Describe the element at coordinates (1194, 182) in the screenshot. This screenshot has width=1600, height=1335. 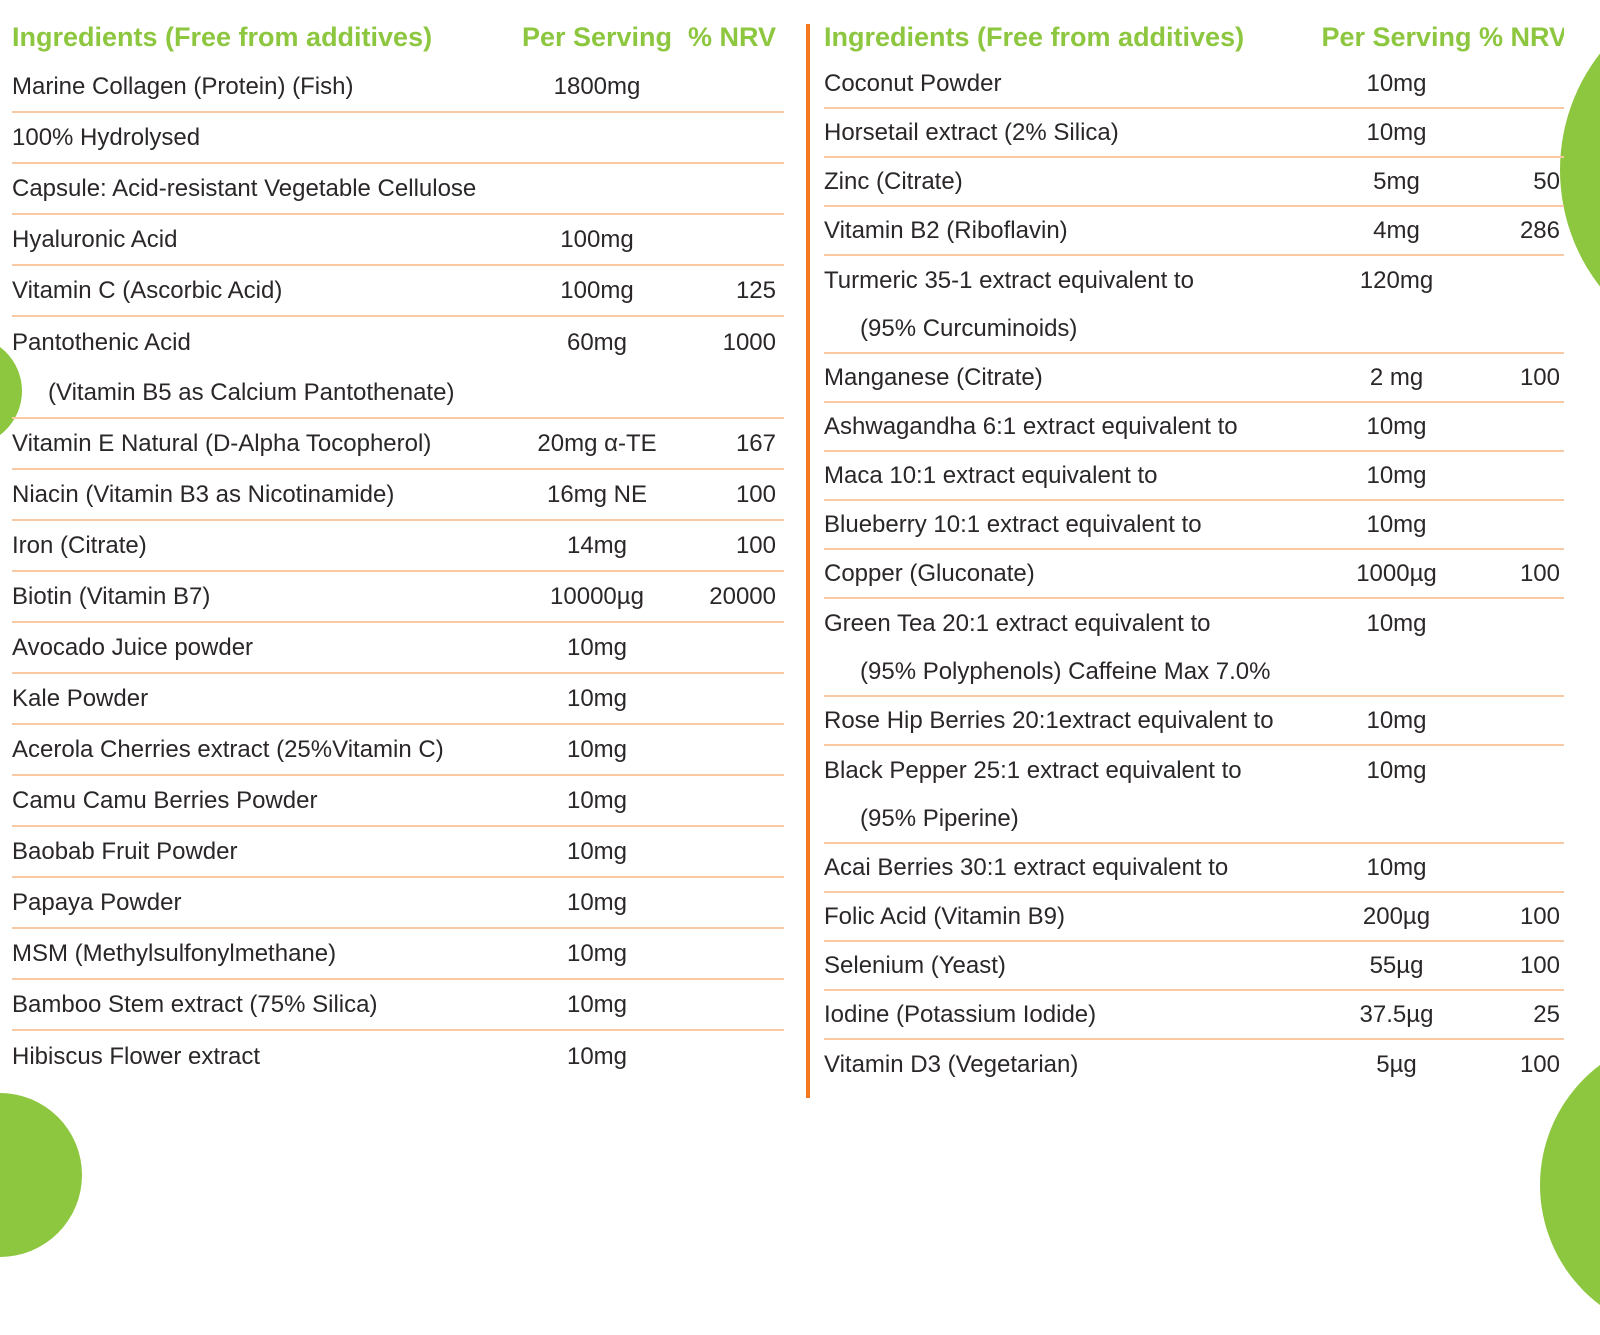
I see `table-row: Zinc (Citrate) 5mg 50` at that location.